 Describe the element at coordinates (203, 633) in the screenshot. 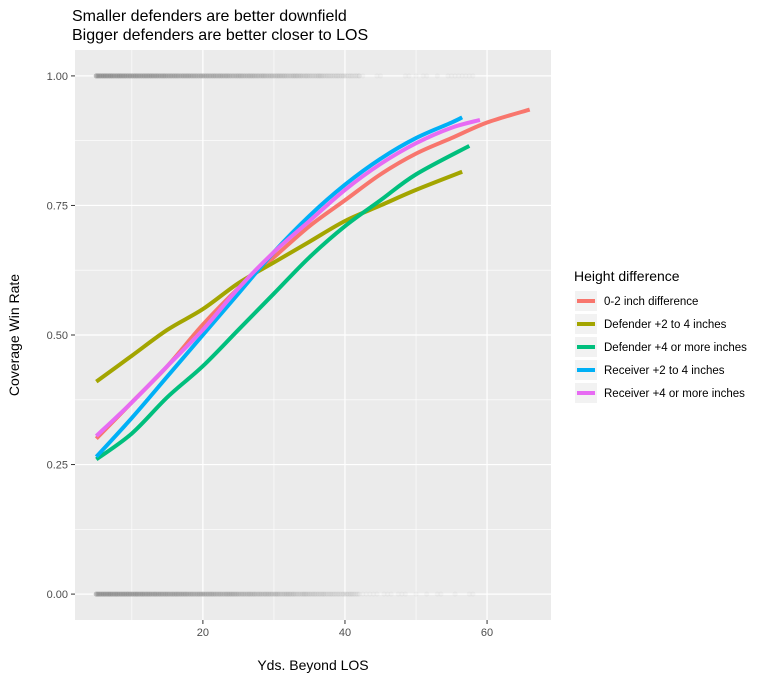

I see `x-tick-label: 20` at that location.